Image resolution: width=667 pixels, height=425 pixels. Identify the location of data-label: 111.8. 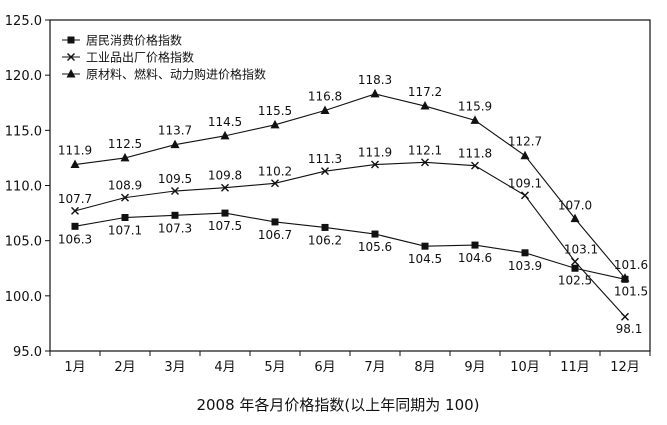
(475, 154).